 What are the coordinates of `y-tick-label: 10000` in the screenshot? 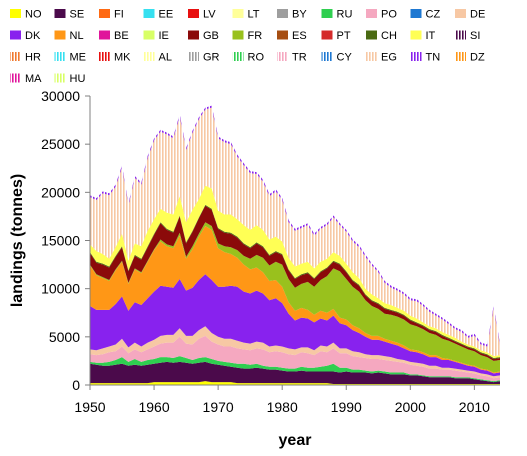 It's located at (60, 289).